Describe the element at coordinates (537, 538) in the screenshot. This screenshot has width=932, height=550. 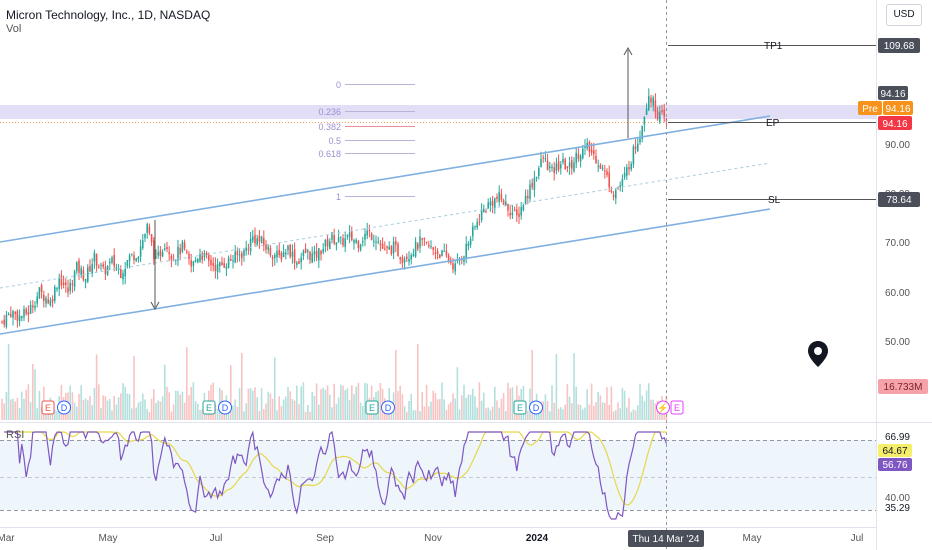
I see `time-tick-year: 2024` at that location.